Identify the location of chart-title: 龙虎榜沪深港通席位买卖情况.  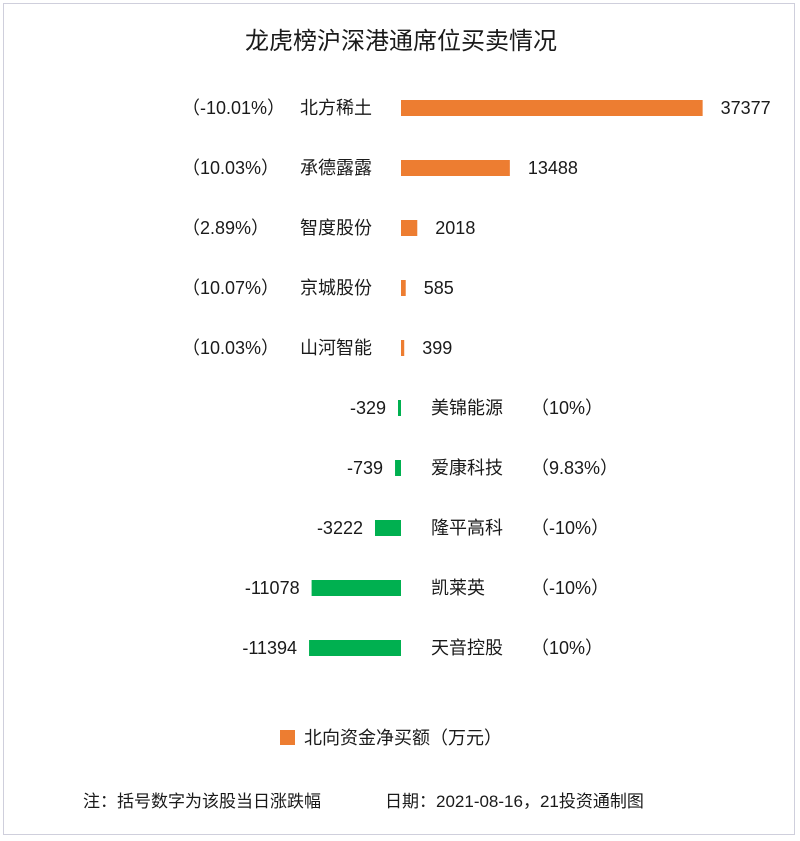
(401, 41).